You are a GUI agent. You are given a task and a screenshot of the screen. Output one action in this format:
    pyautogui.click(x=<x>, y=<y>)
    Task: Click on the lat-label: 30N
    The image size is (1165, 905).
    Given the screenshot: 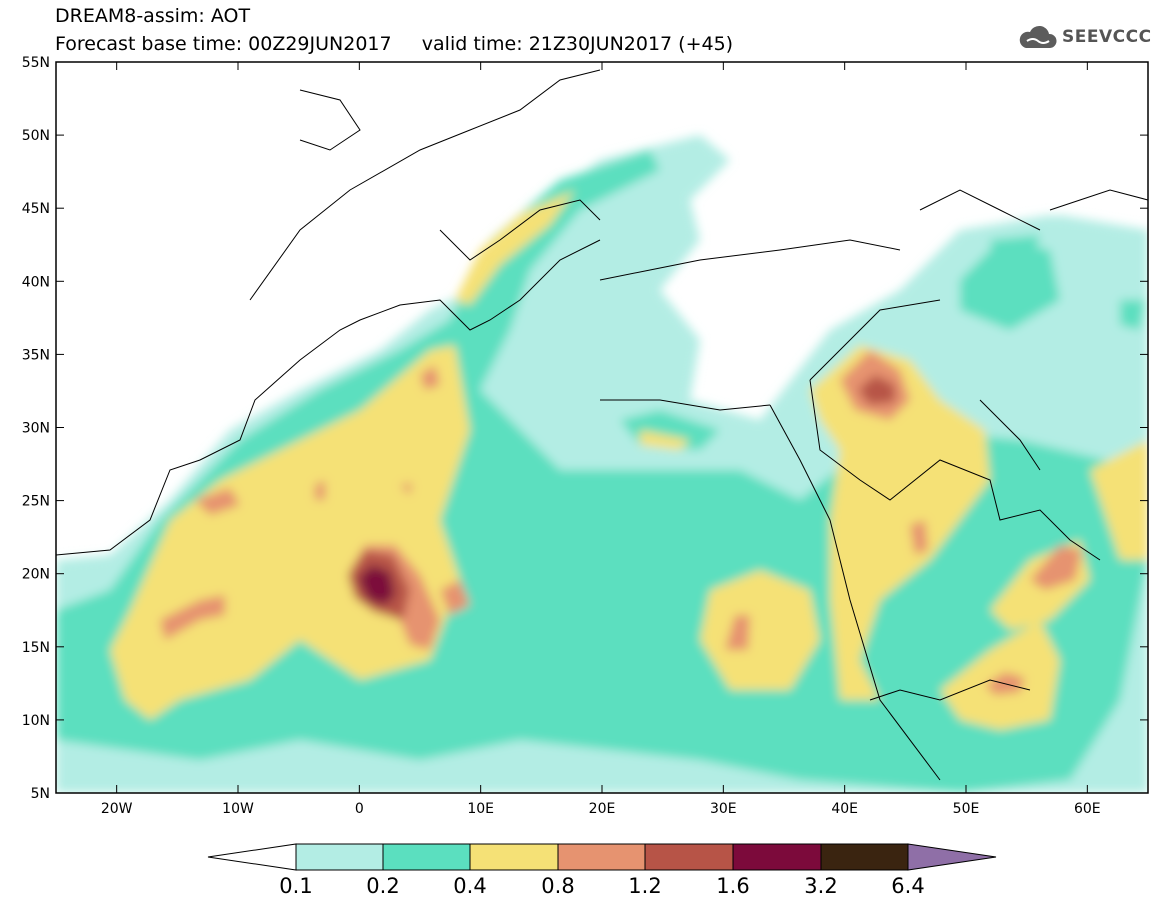 What is the action you would take?
    pyautogui.click(x=36, y=429)
    